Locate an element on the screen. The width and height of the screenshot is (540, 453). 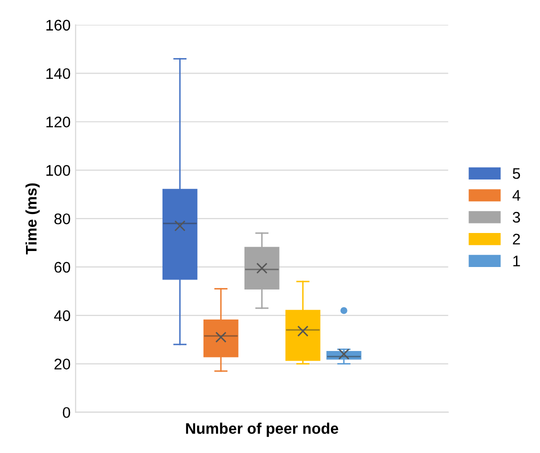
y-axis-title: Time (ms) is located at coordinates (32, 218).